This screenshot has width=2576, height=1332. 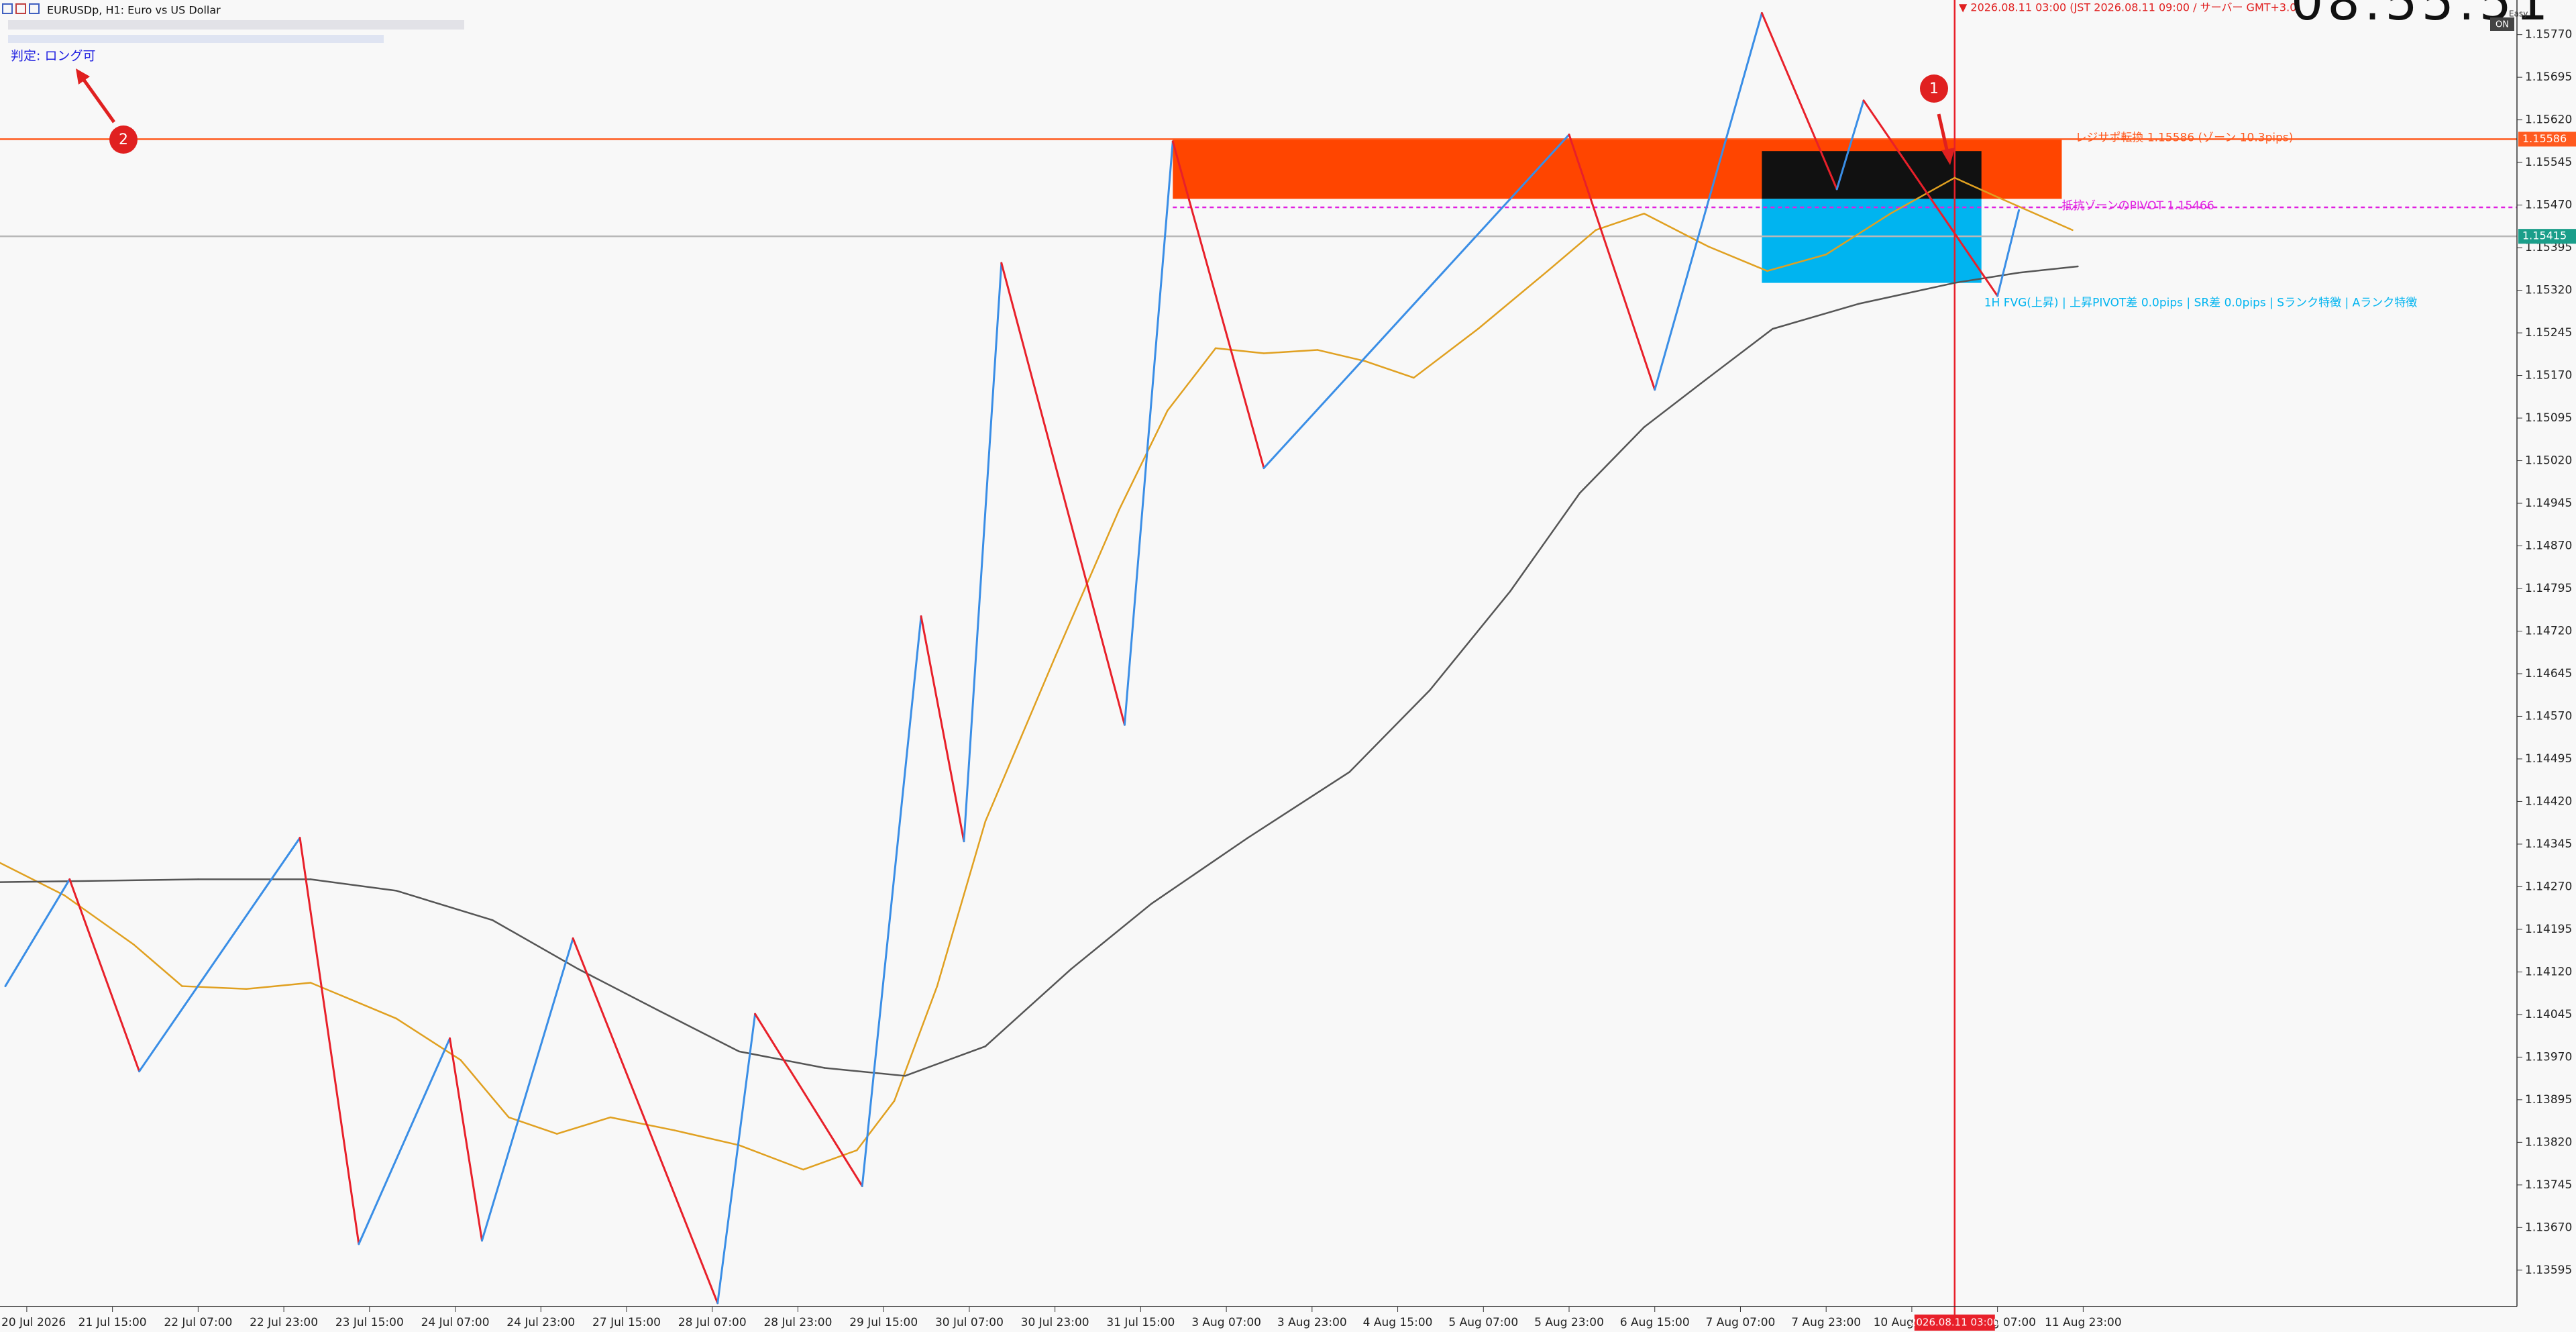 I want to click on y-tick-label: 1.15620, so click(x=2548, y=120).